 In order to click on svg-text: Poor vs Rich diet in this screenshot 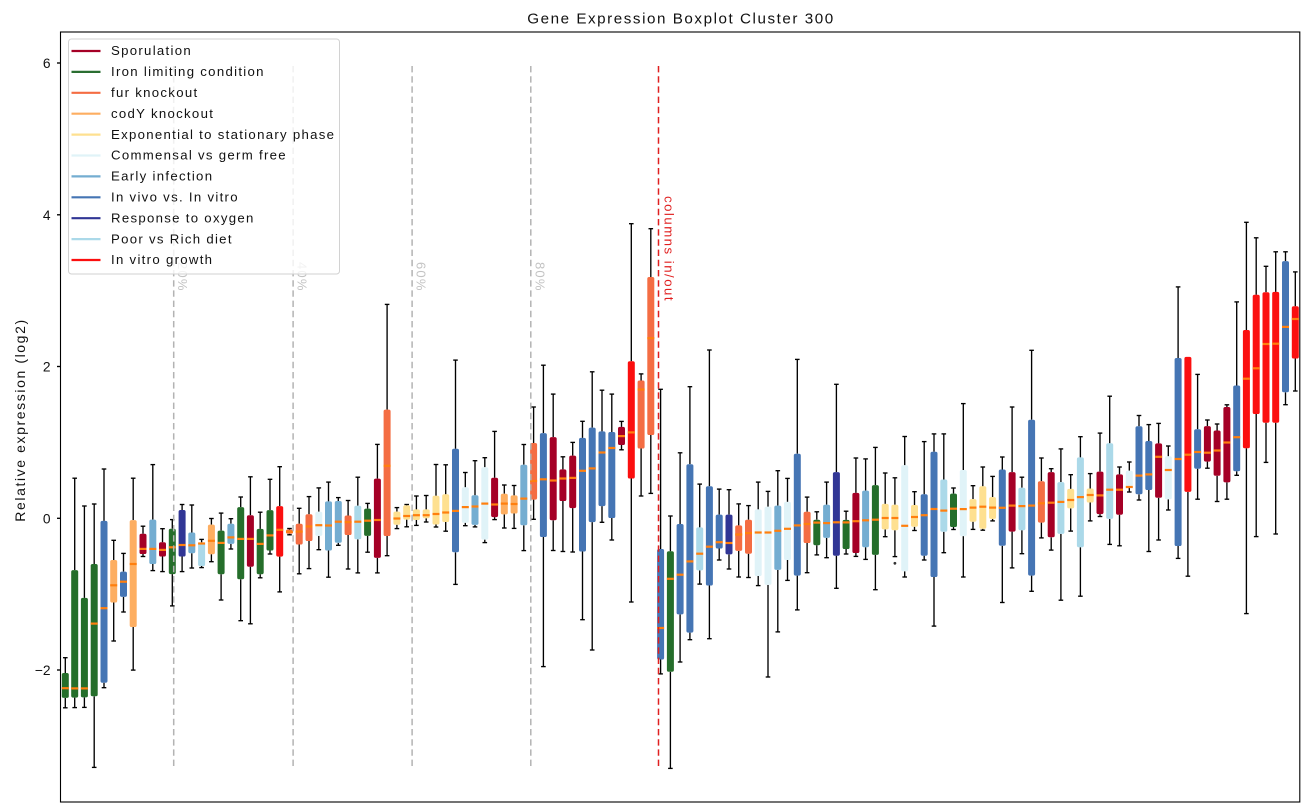, I will do `click(172, 238)`.